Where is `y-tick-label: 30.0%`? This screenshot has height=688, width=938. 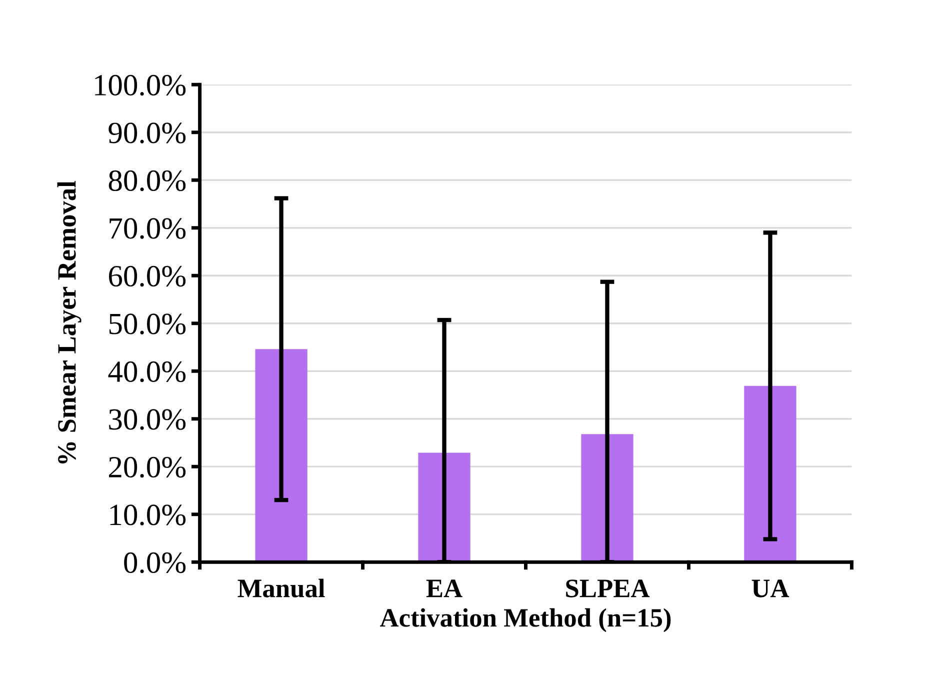
y-tick-label: 30.0% is located at coordinates (147, 419).